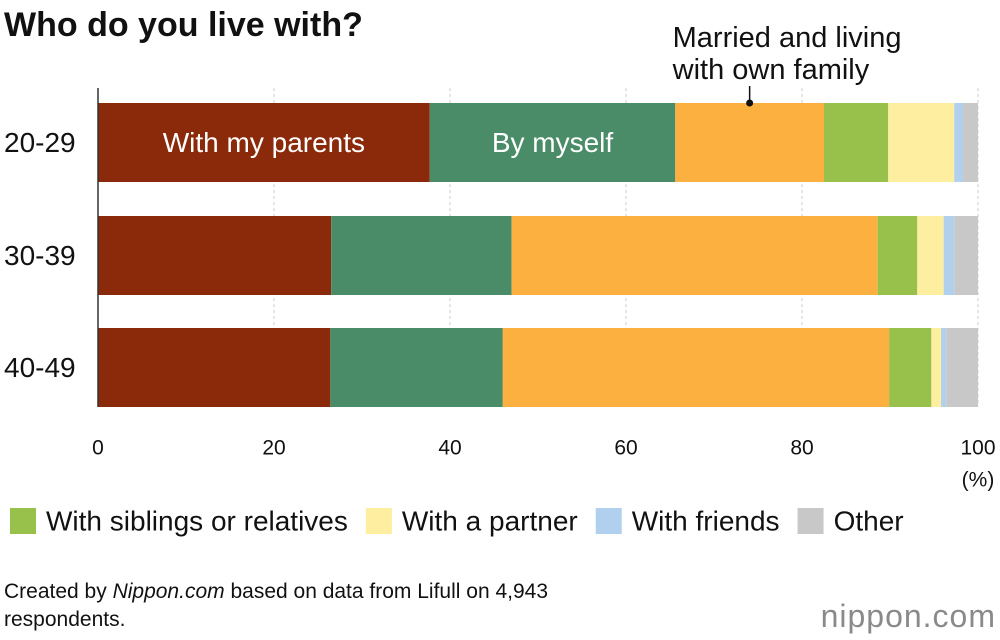 This screenshot has width=1000, height=640. Describe the element at coordinates (40, 142) in the screenshot. I see `y-tick-label: 20-29` at that location.